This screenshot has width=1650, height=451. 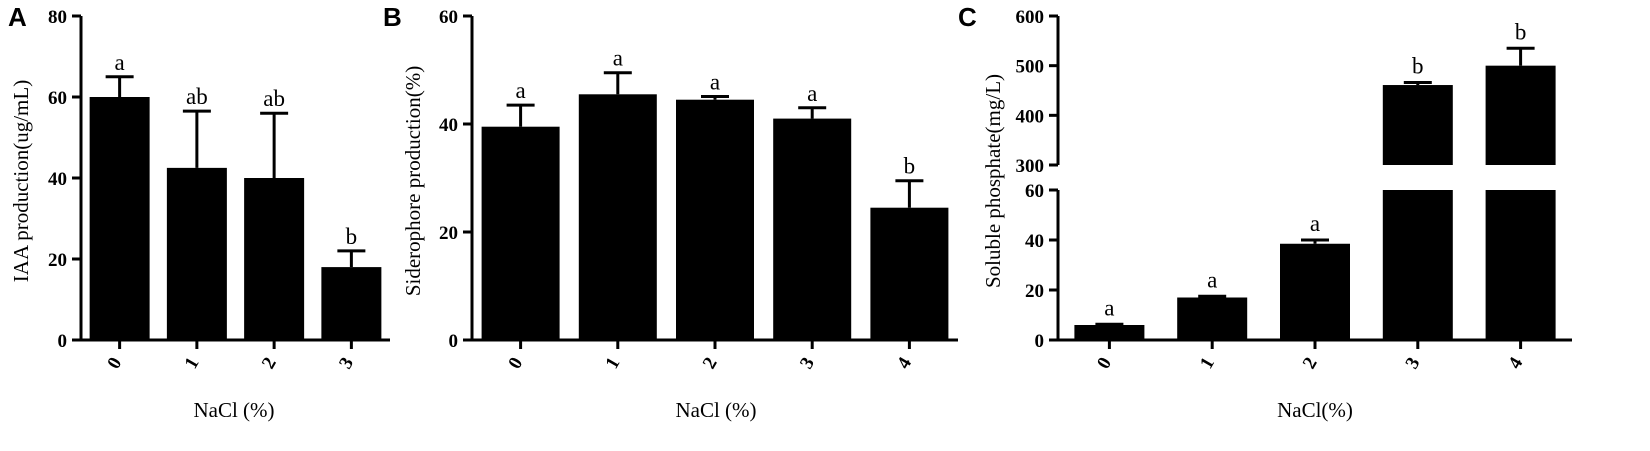 I want to click on x-tick-label-a-2: 2, so click(x=269, y=363).